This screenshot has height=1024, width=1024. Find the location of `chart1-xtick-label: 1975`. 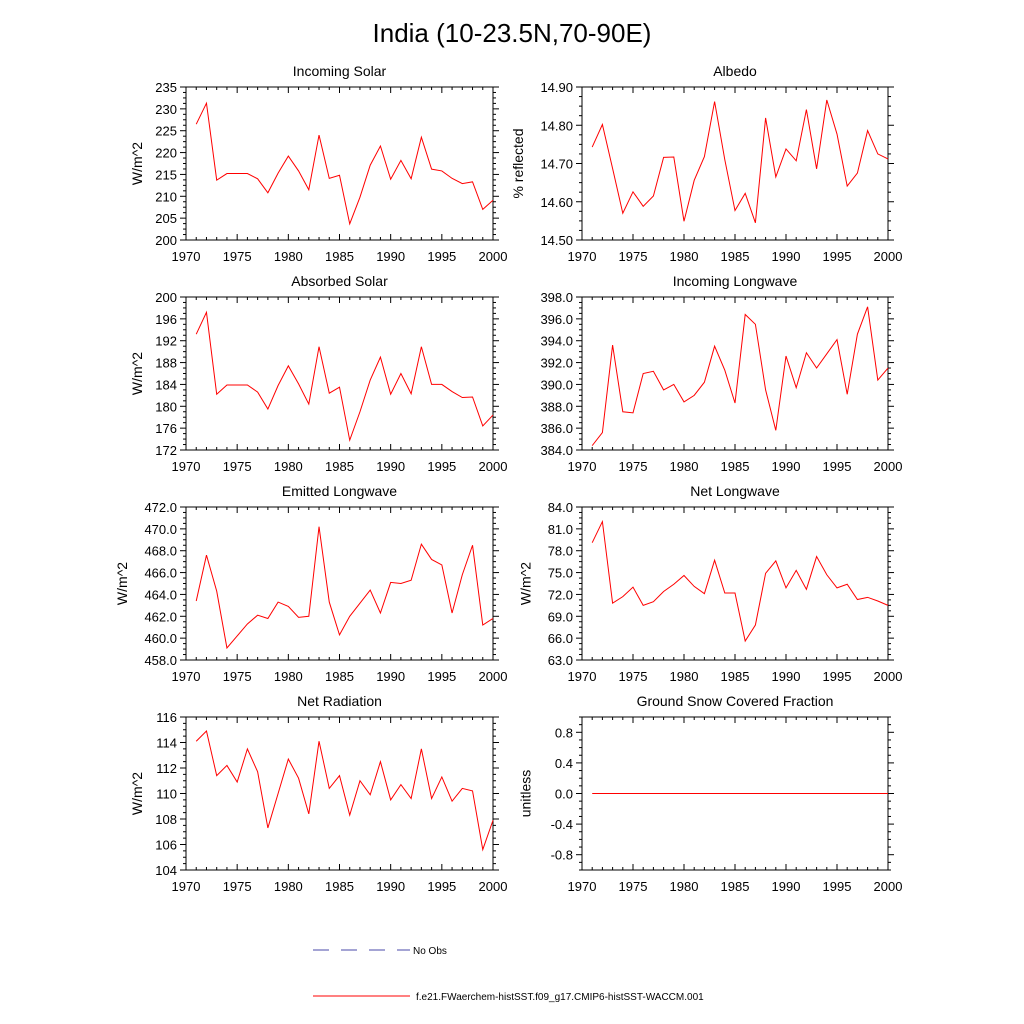

chart1-xtick-label: 1975 is located at coordinates (237, 256).